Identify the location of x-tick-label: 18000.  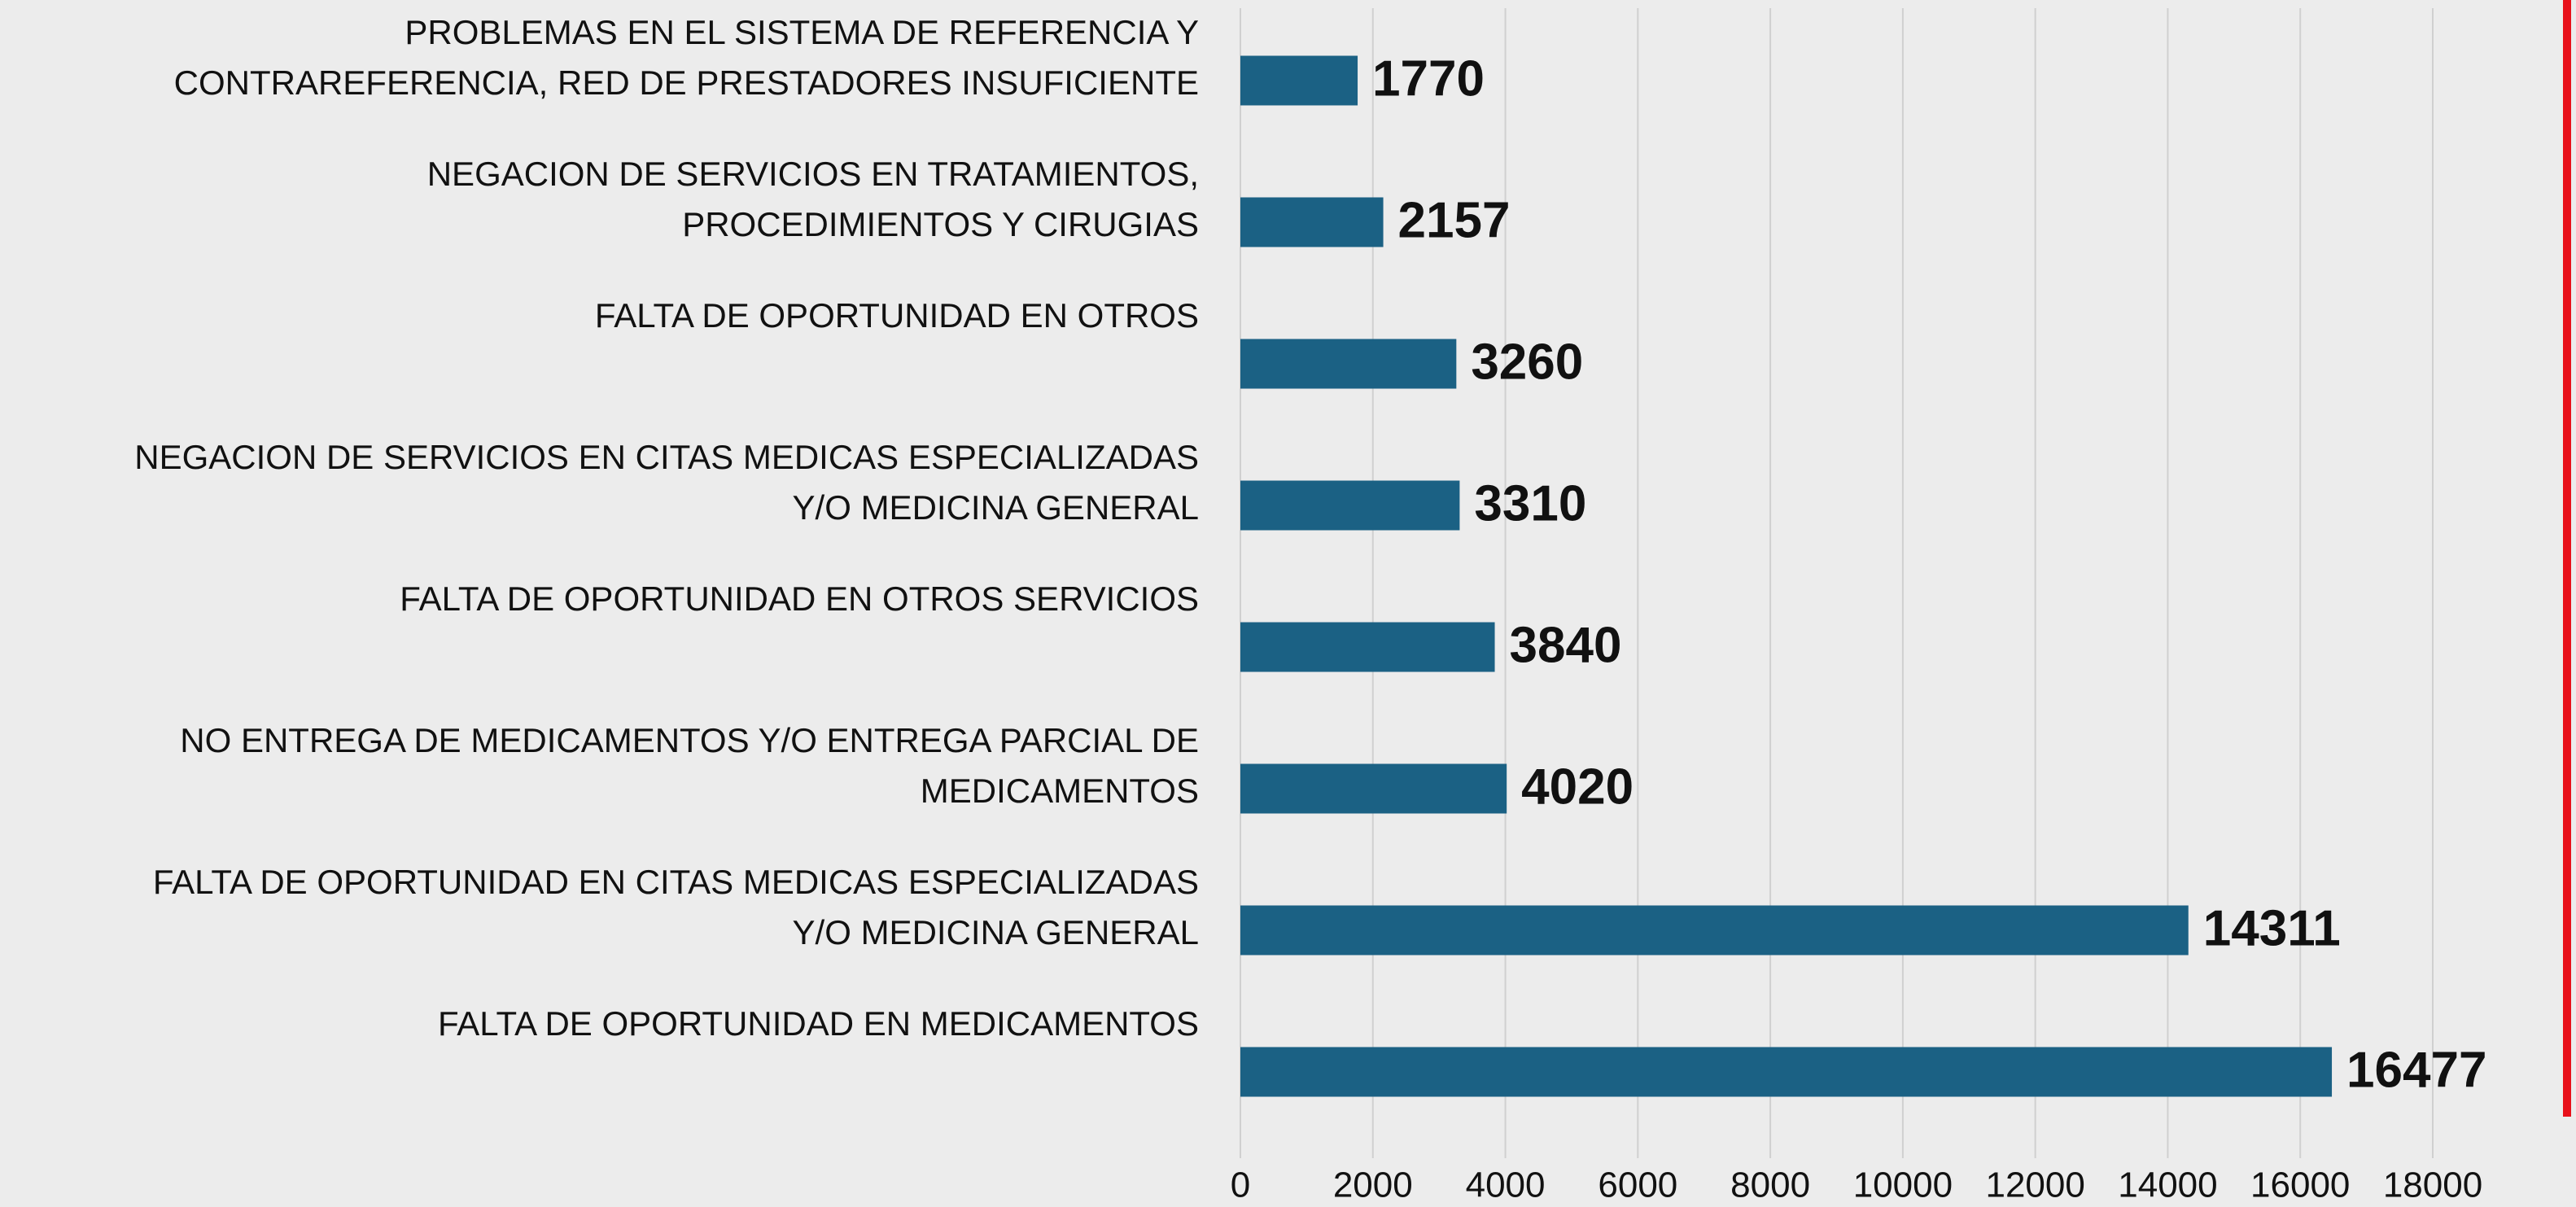
(2432, 1185).